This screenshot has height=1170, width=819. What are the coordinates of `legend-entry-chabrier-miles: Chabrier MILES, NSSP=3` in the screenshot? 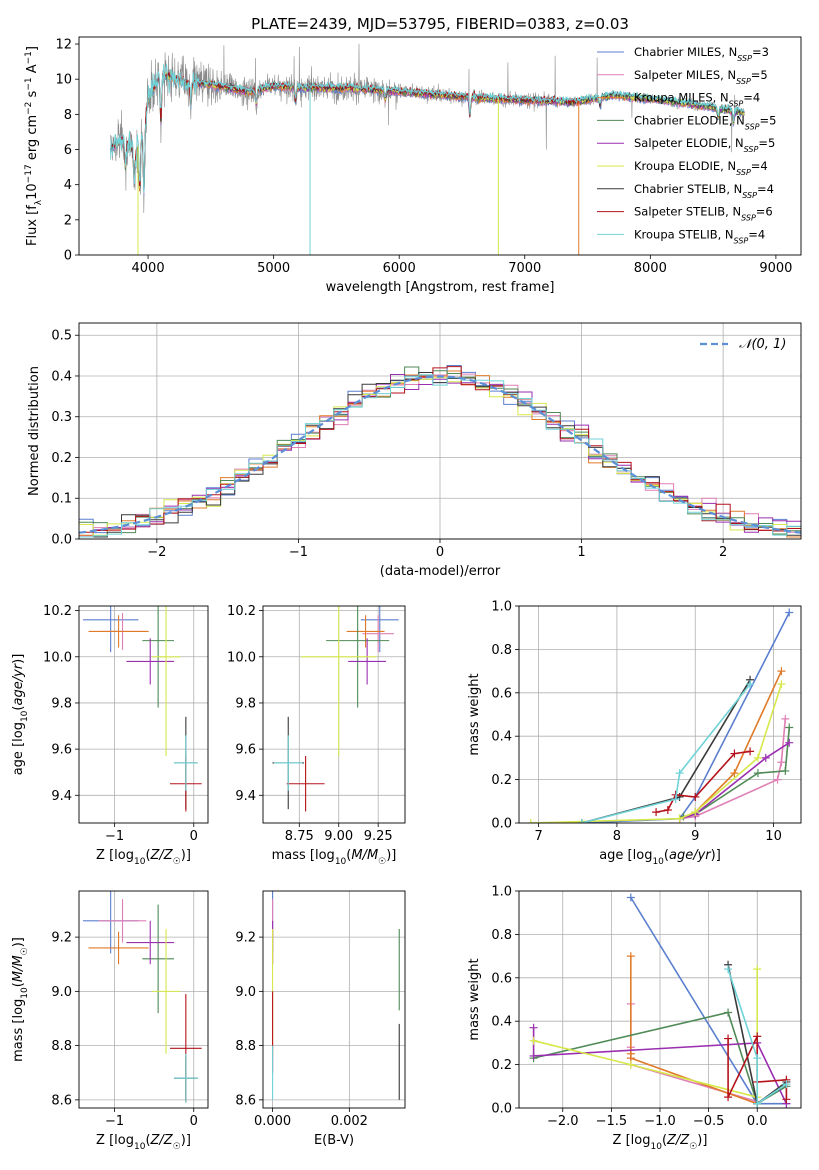 It's located at (701, 54).